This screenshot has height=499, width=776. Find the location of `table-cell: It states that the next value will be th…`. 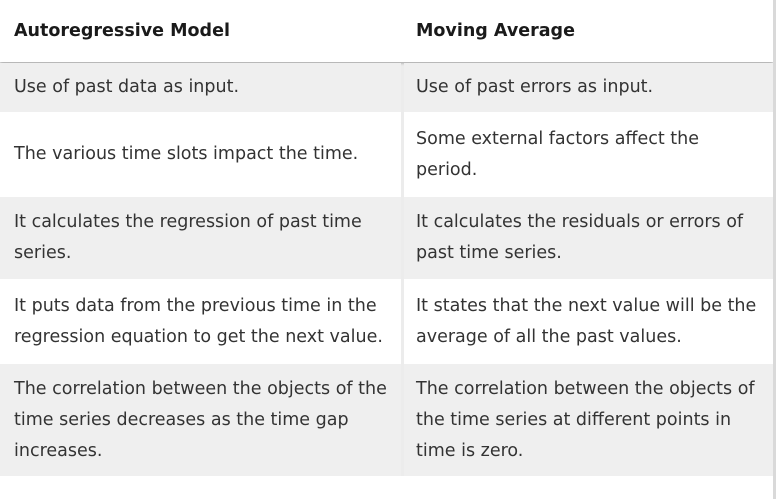

table-cell: It states that the next value will be th… is located at coordinates (588, 321).